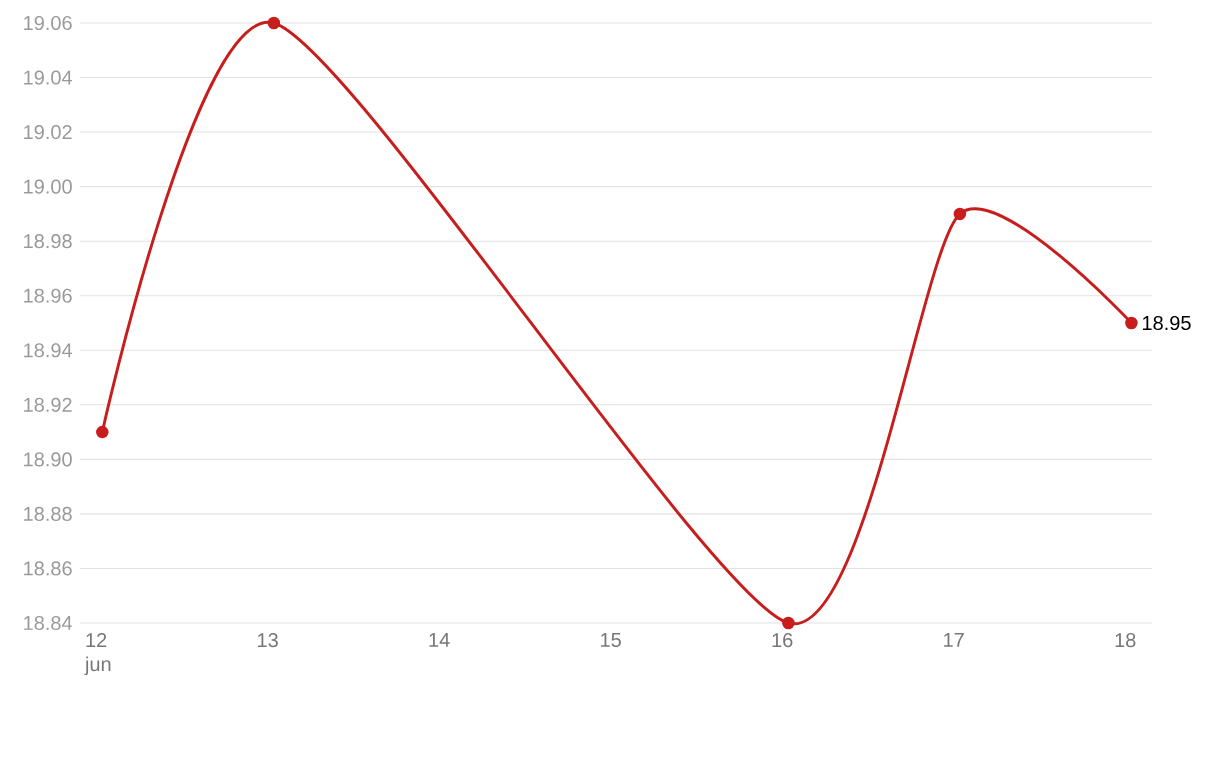 The height and width of the screenshot is (770, 1220). Describe the element at coordinates (48, 568) in the screenshot. I see `y-tick-label: 18.86` at that location.